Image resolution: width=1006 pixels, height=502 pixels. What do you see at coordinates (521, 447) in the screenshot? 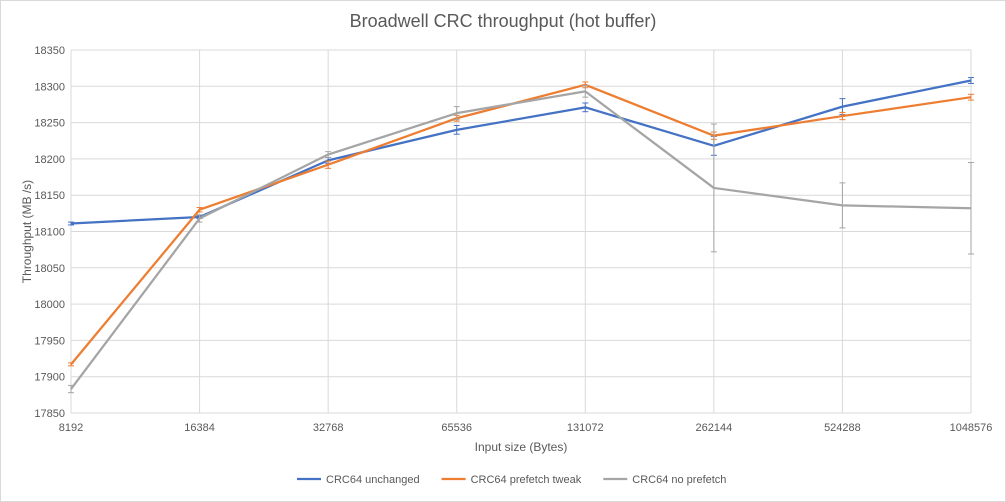
I see `x-axis-title: Input size (Bytes)` at bounding box center [521, 447].